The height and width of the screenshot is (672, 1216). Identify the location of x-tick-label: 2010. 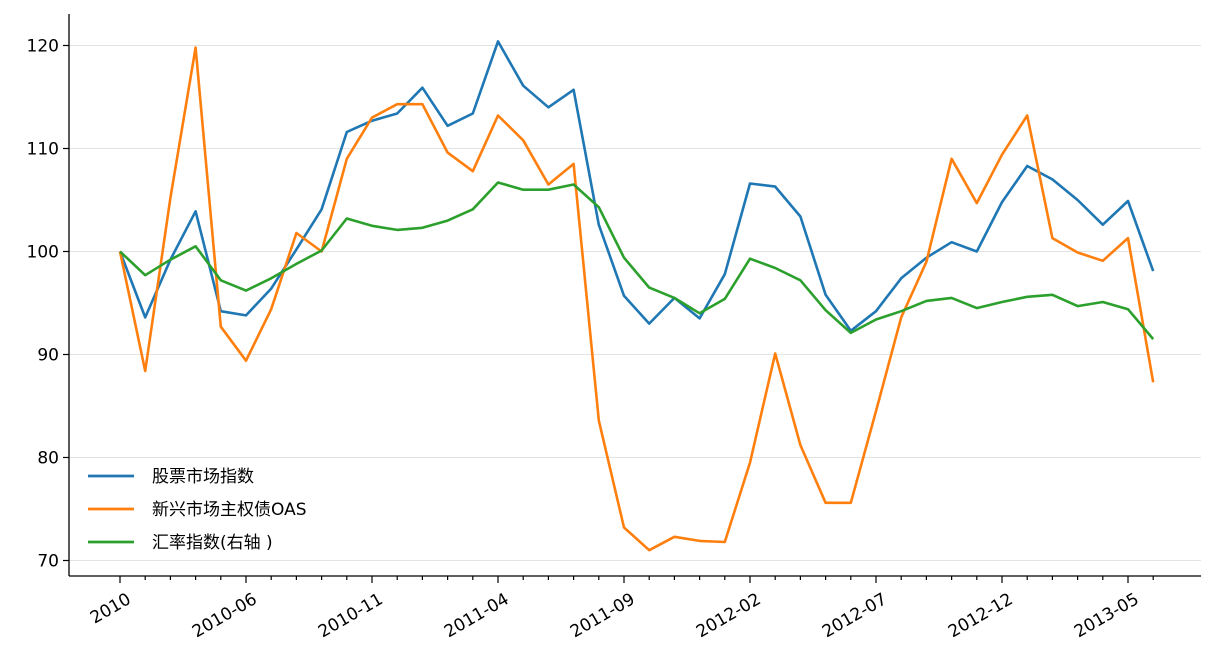
(110, 608).